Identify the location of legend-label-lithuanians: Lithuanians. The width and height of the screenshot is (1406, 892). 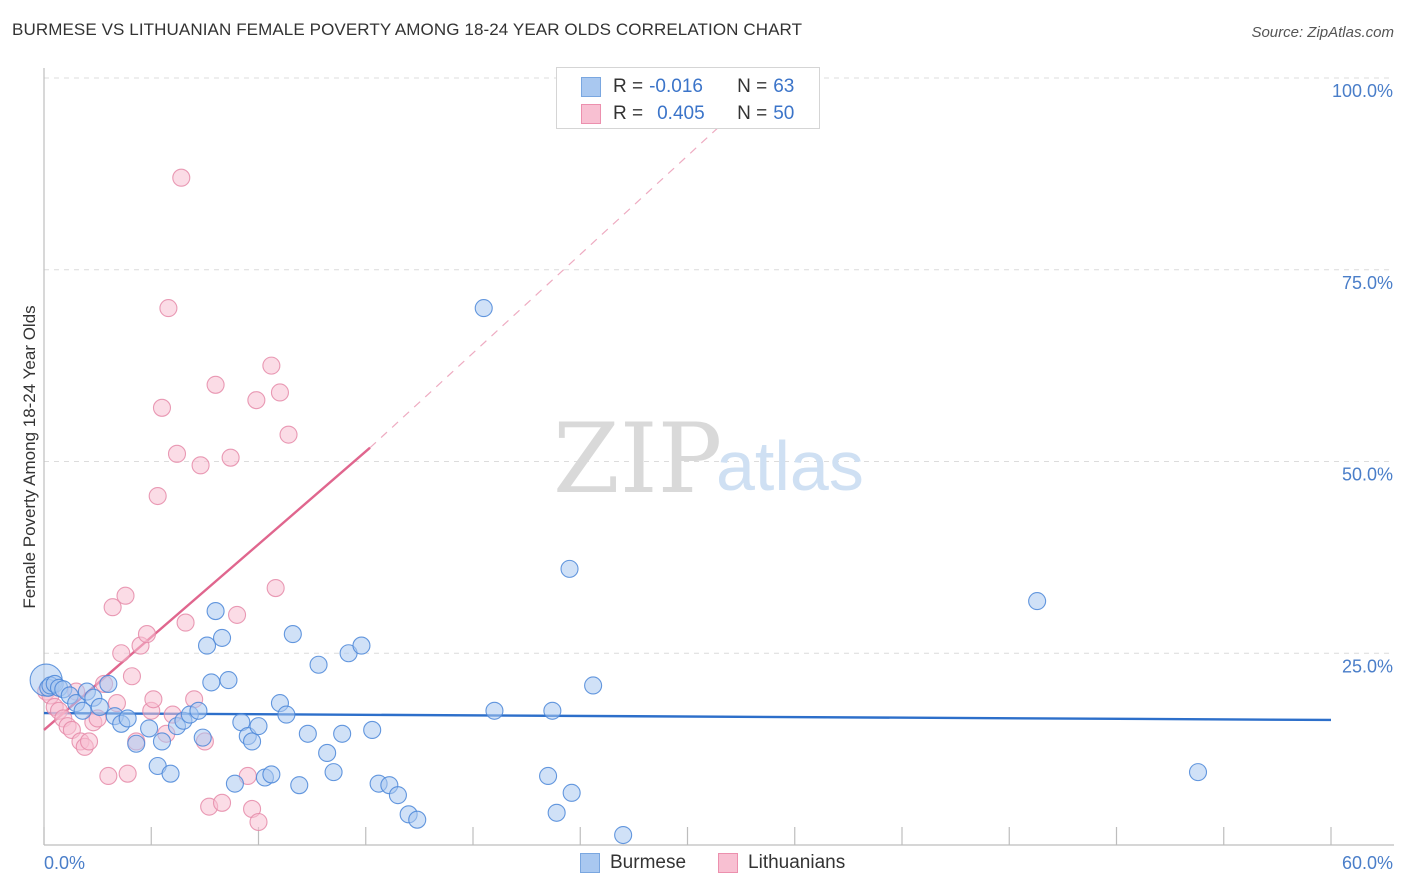
(797, 862).